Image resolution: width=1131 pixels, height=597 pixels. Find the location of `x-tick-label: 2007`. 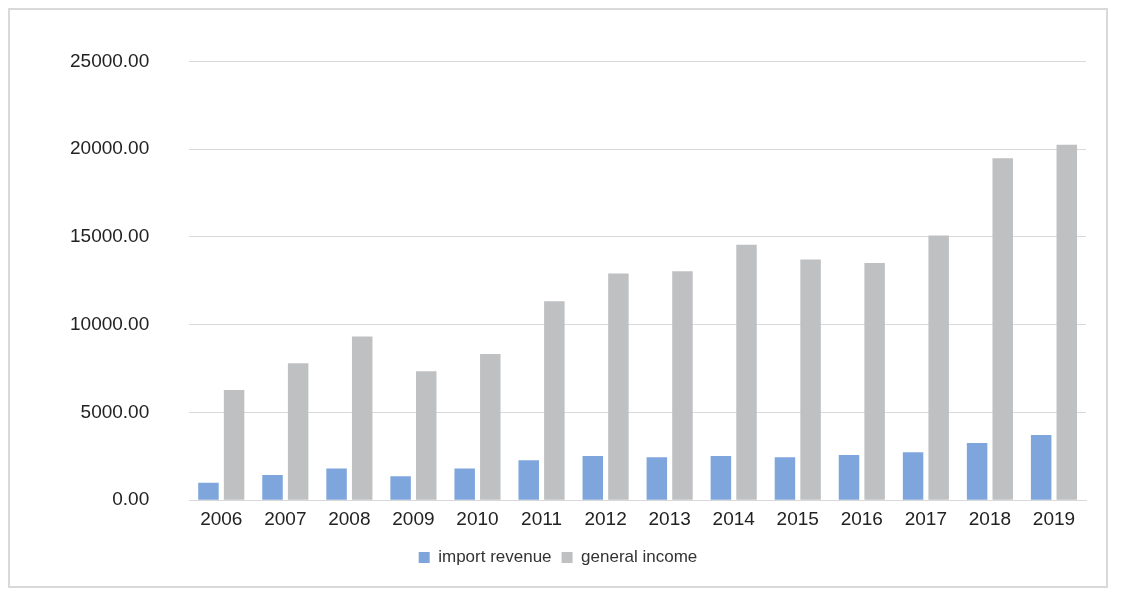

x-tick-label: 2007 is located at coordinates (285, 518).